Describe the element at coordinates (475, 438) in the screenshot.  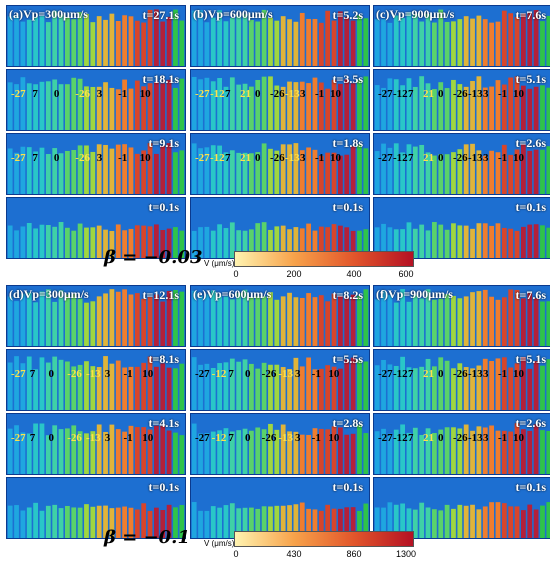
I see `grain-angle-label: -13` at that location.